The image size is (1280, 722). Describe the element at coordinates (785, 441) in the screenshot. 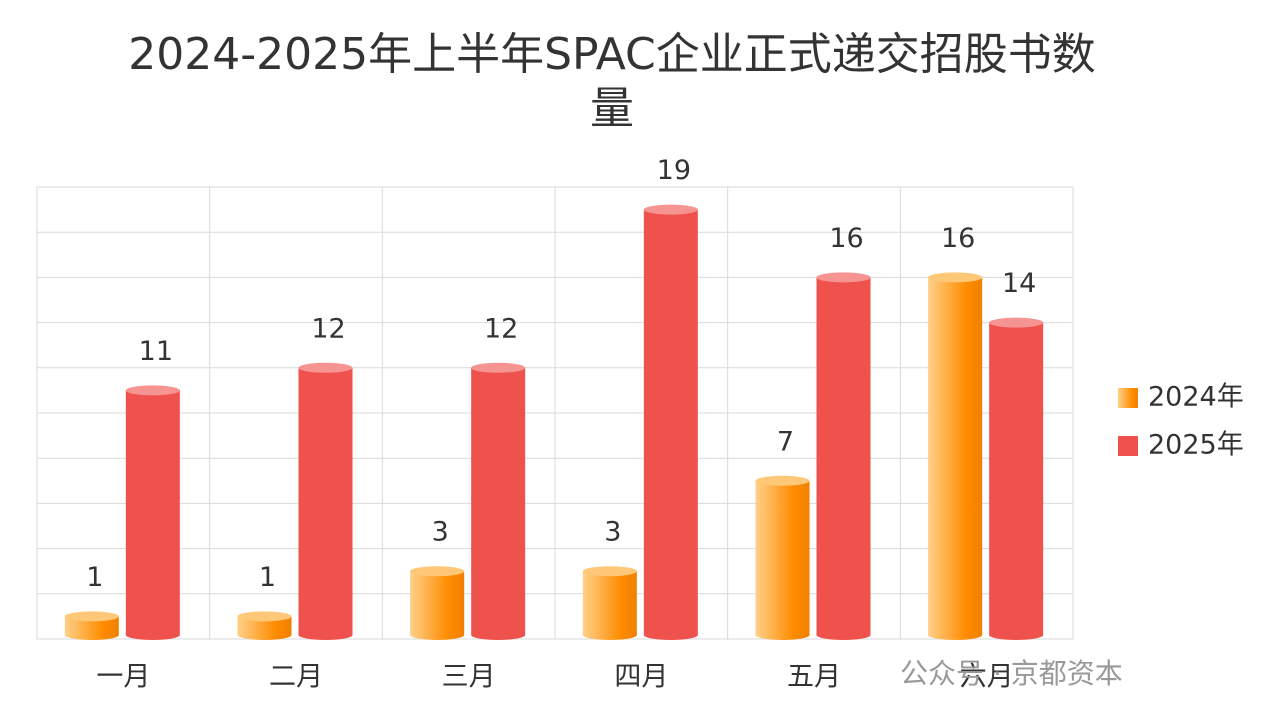

I see `data-label: 7` at that location.